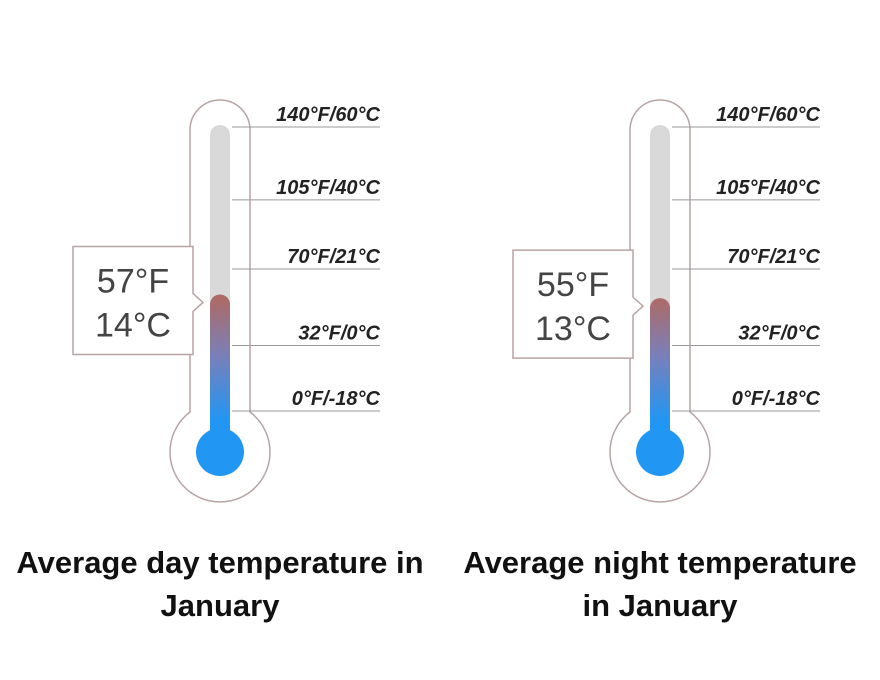 This screenshot has height=680, width=880. Describe the element at coordinates (660, 584) in the screenshot. I see `chart-title: Average night temperature in January` at that location.